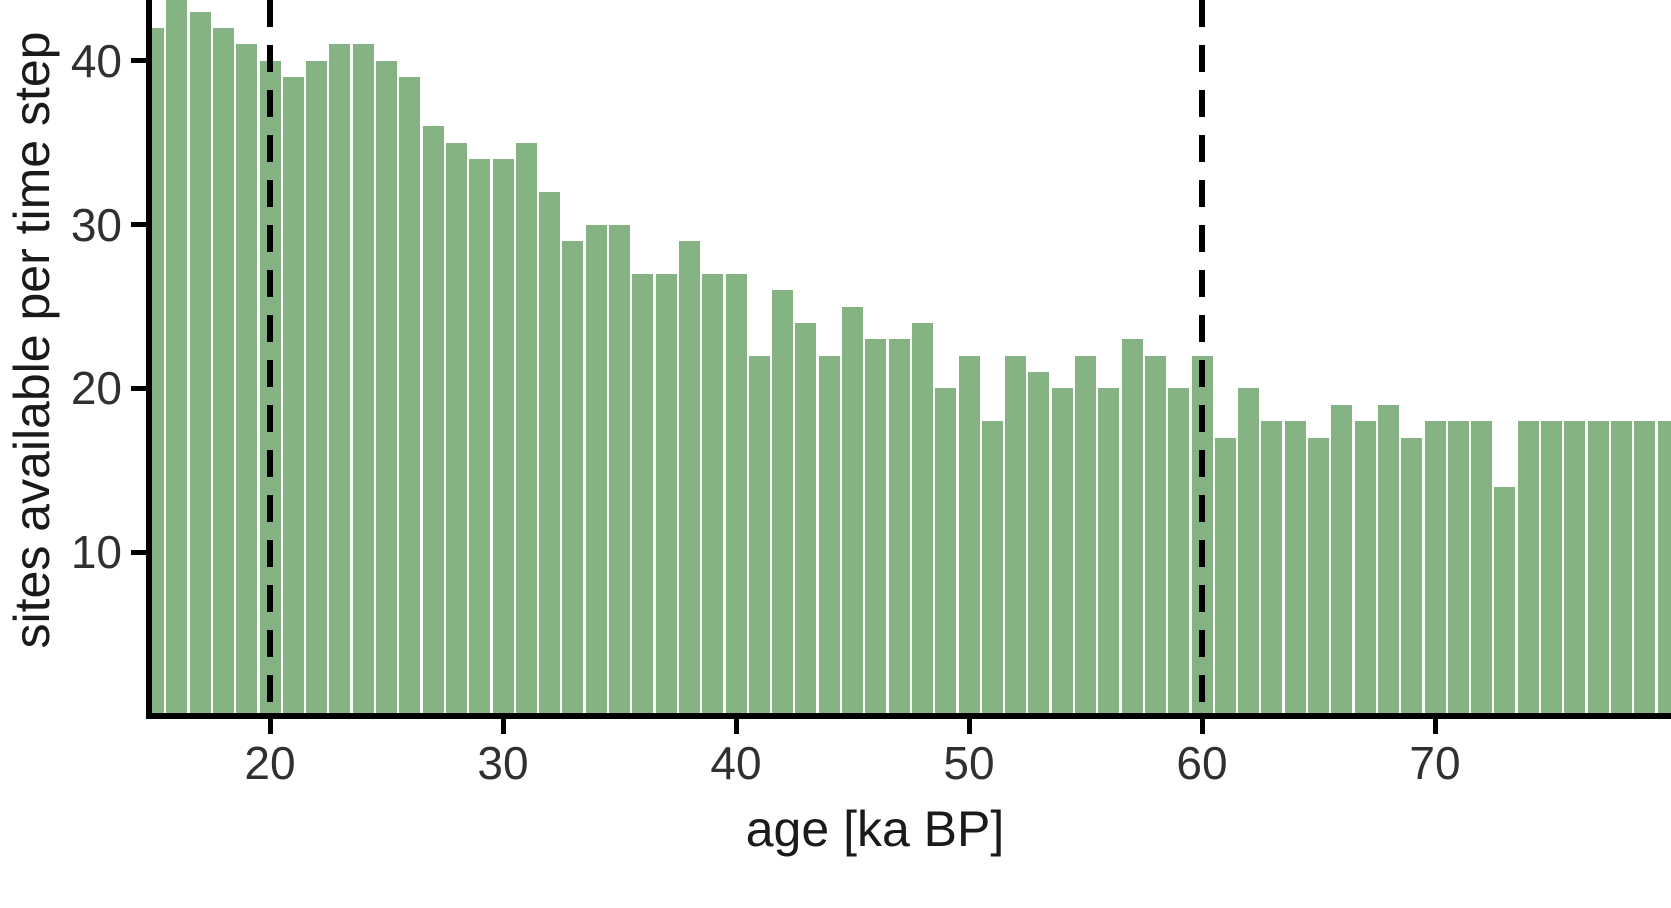 The height and width of the screenshot is (908, 1671). I want to click on x-tick-label: 40, so click(736, 763).